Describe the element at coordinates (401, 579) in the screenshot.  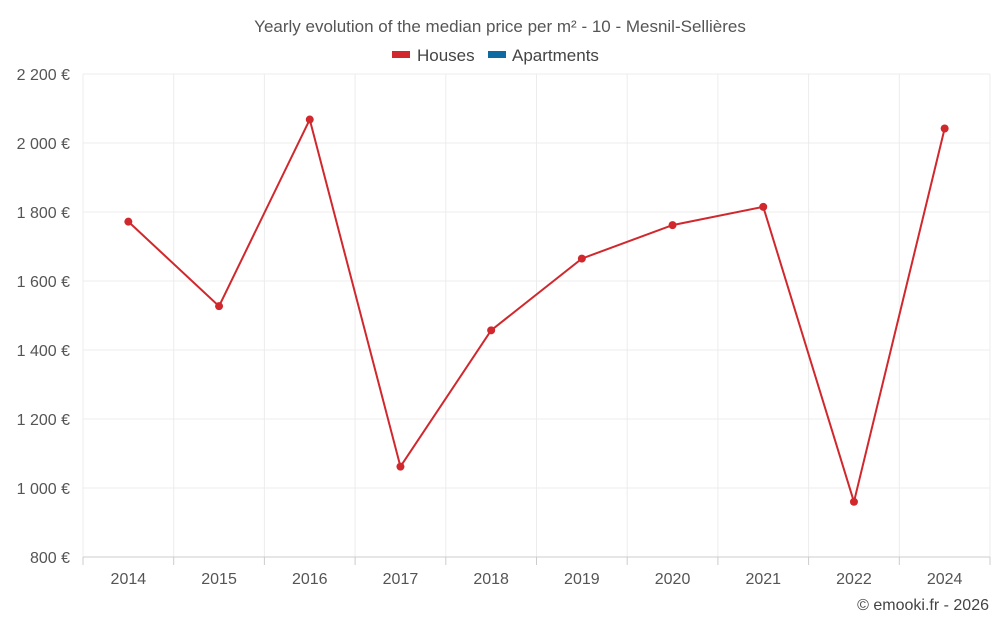
I see `x-tick-label: 2017` at that location.